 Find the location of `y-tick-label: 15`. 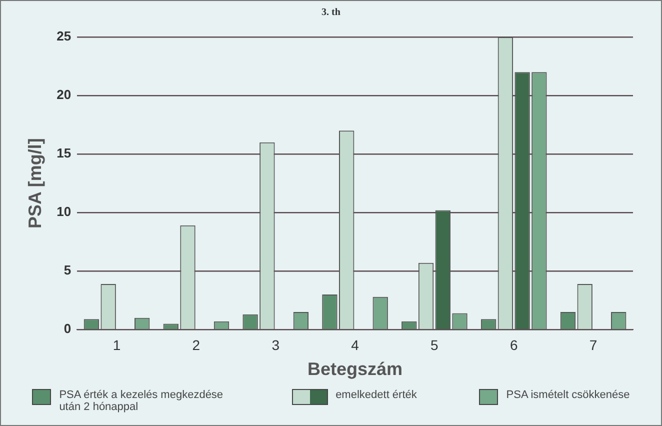

y-tick-label: 15 is located at coordinates (64, 153).